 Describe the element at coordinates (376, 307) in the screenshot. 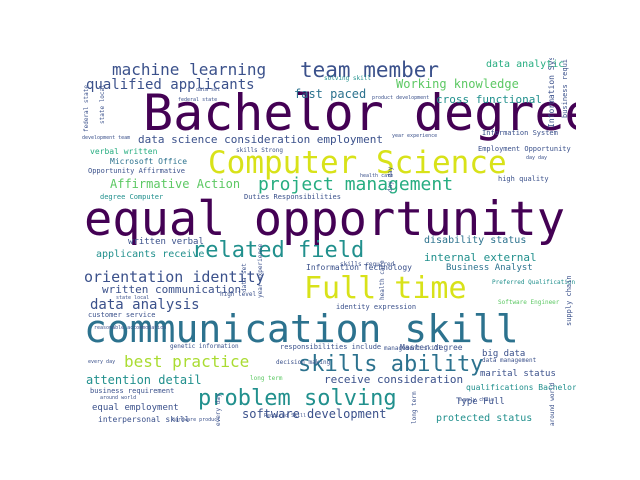

I see `word-identity-expression: identity expression` at that location.